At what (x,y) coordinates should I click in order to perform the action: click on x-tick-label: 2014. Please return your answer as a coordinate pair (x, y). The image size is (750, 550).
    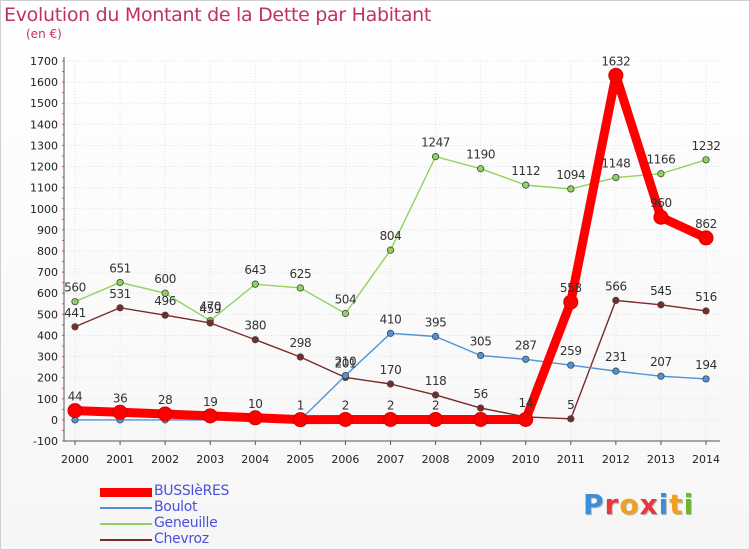
    Looking at the image, I should click on (706, 459).